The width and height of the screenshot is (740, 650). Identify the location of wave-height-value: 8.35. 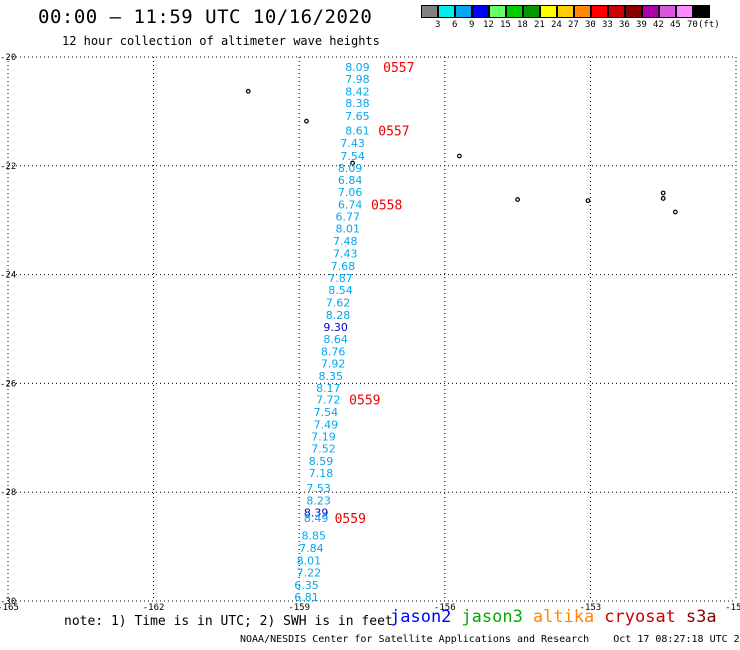
(330, 376).